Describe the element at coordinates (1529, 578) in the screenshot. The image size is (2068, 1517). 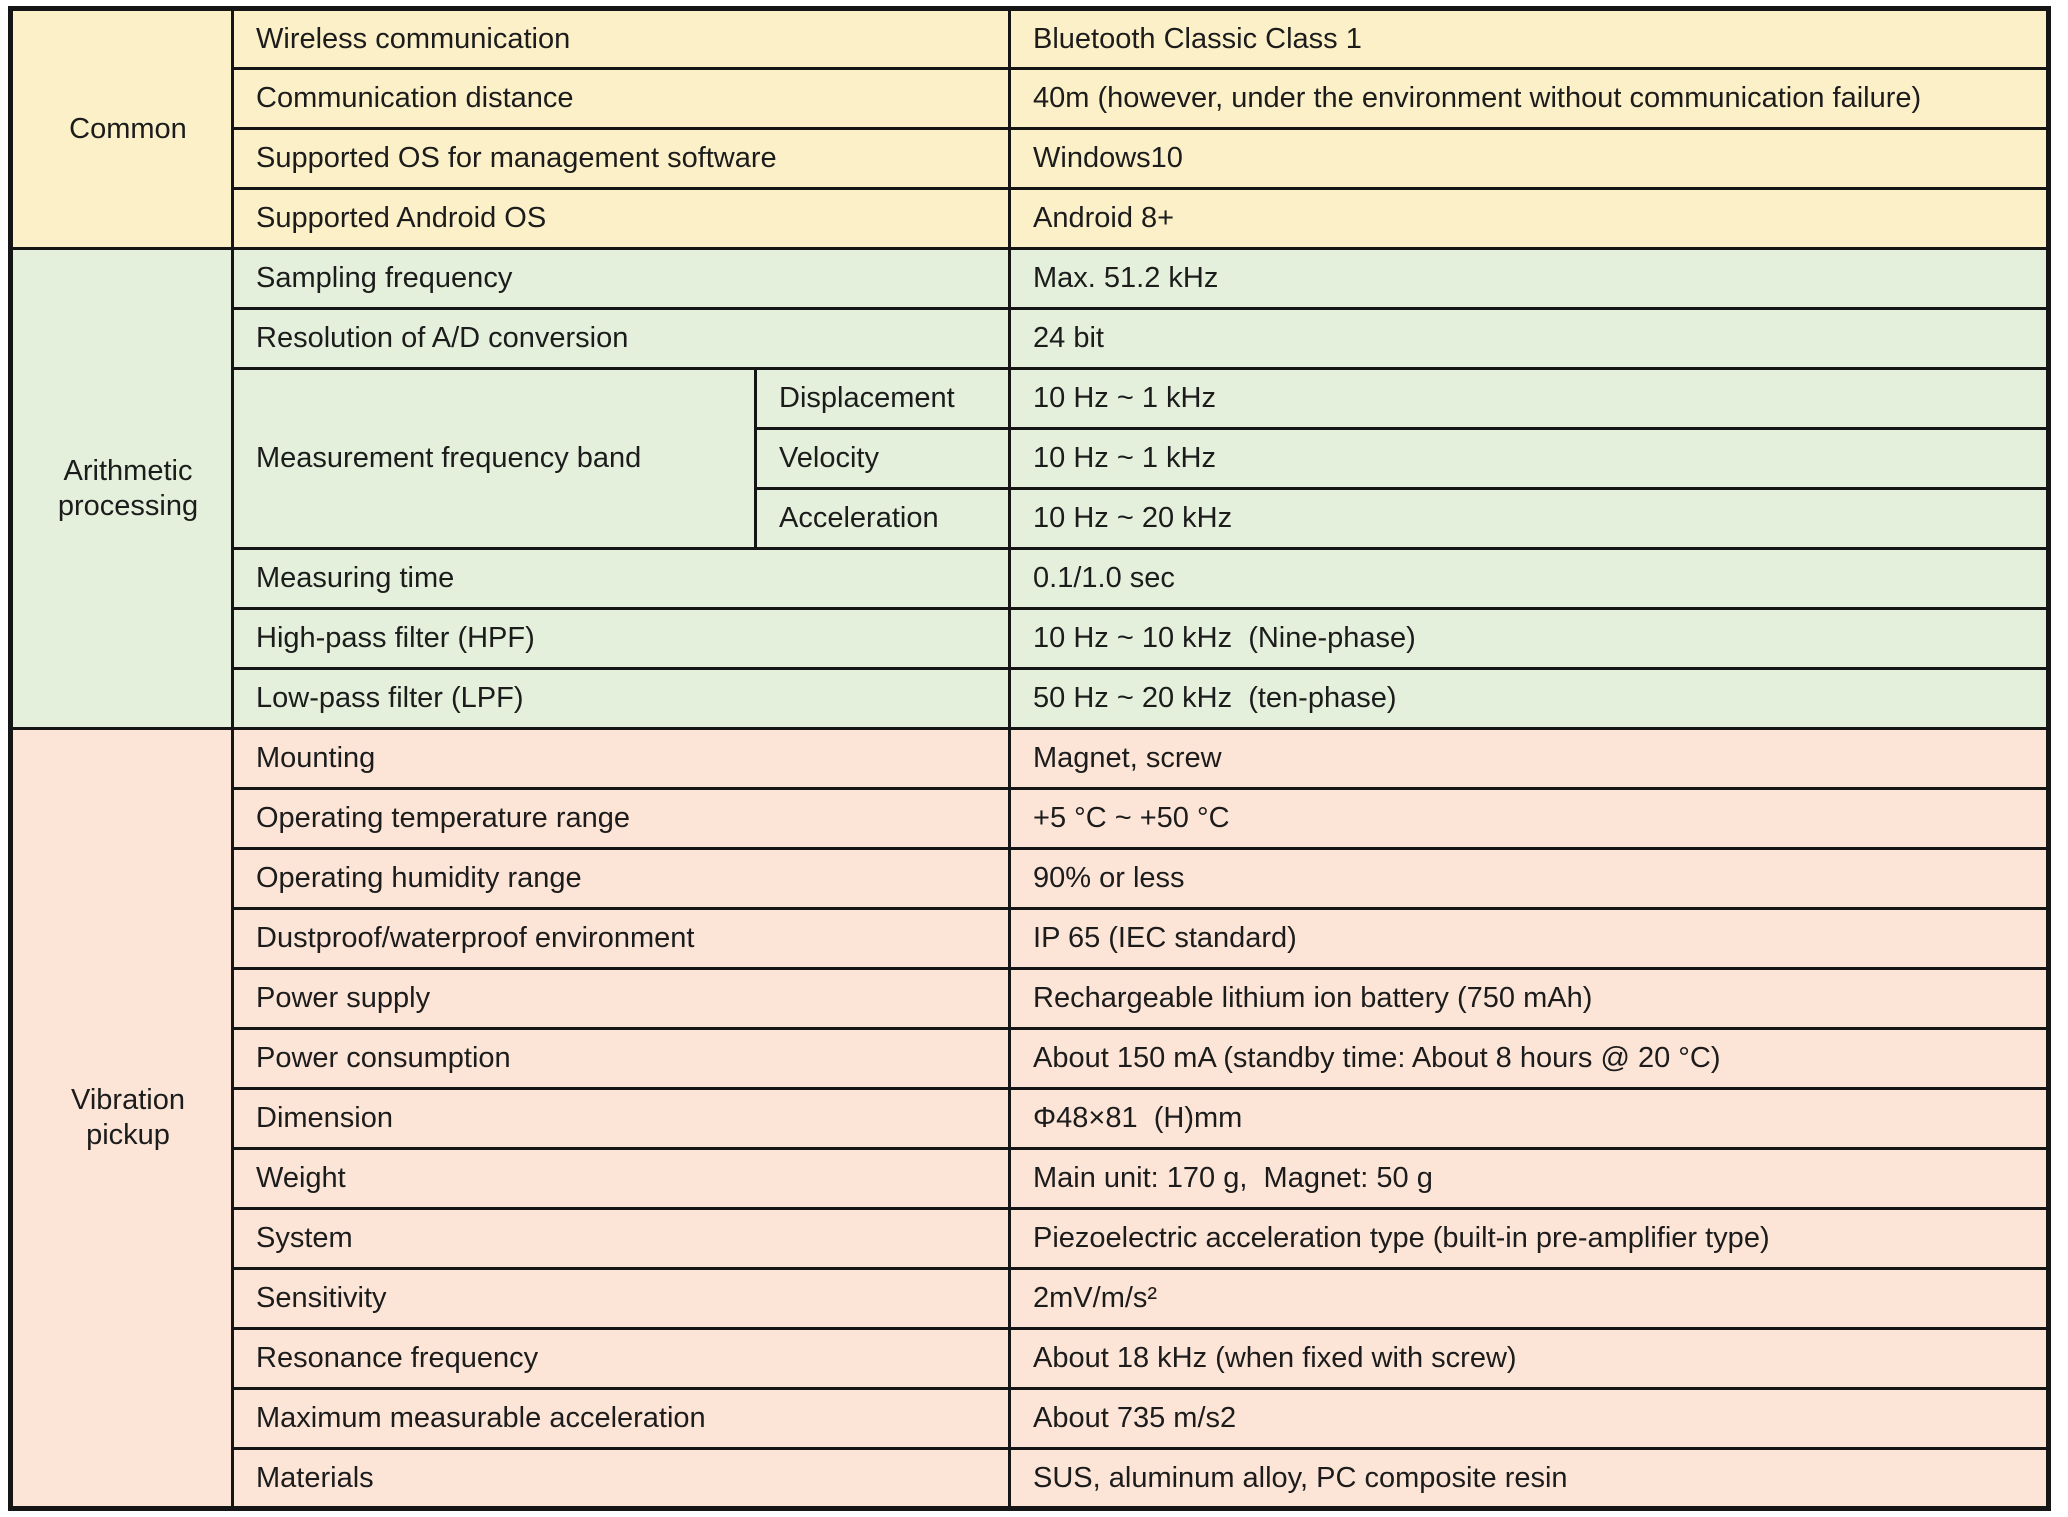
I see `spec-value-cell: 0.1/1.0 sec` at that location.